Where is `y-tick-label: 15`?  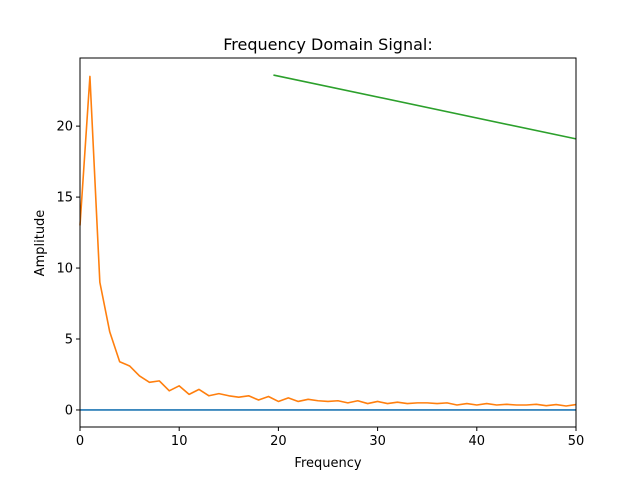 y-tick-label: 15 is located at coordinates (64, 198).